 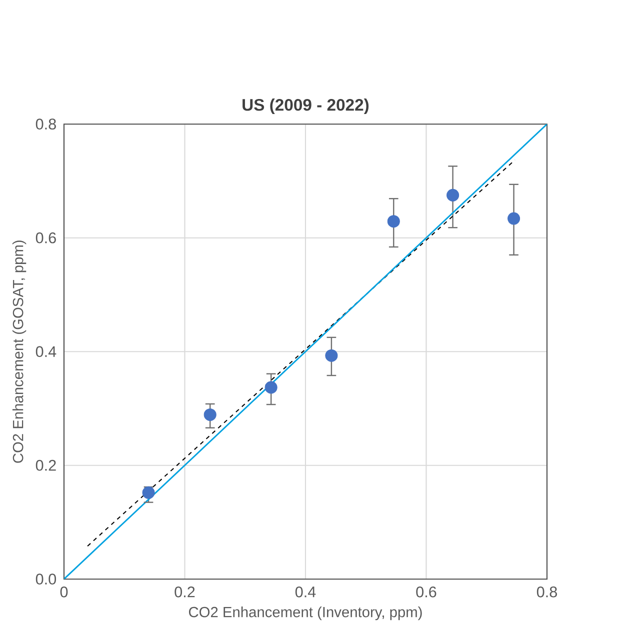 I want to click on chart-title: US (2009 - 2022), so click(x=305, y=106).